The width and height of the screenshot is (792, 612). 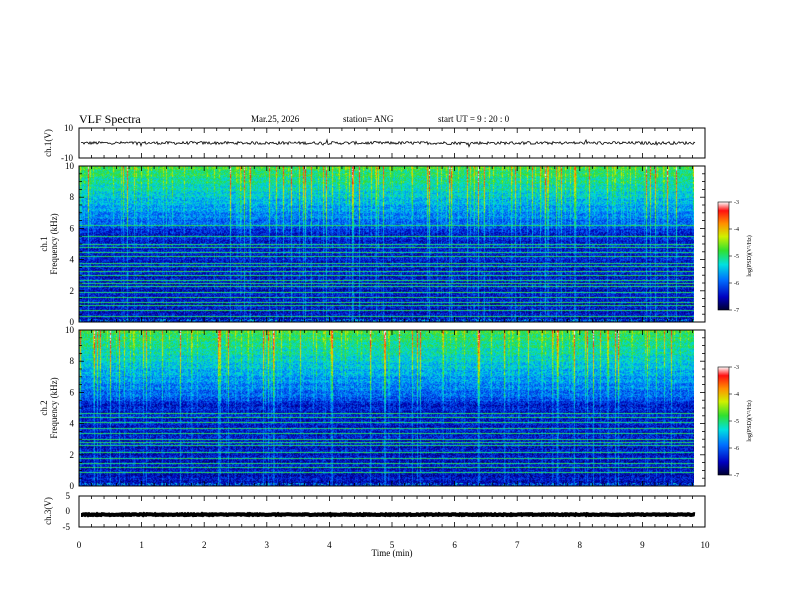 I want to click on ch2-colorbar: -3 -4 -5 -6 -7 log(PSD)(V²/Hz), so click(x=735, y=422).